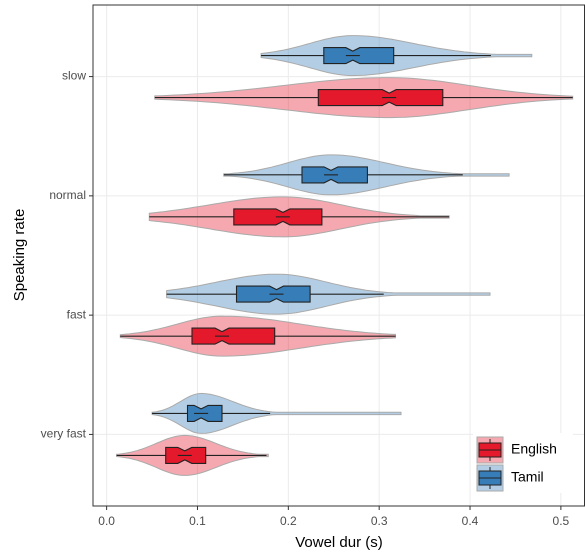 The width and height of the screenshot is (585, 554). What do you see at coordinates (561, 521) in the screenshot?
I see `x-tick-label: 0.5` at bounding box center [561, 521].